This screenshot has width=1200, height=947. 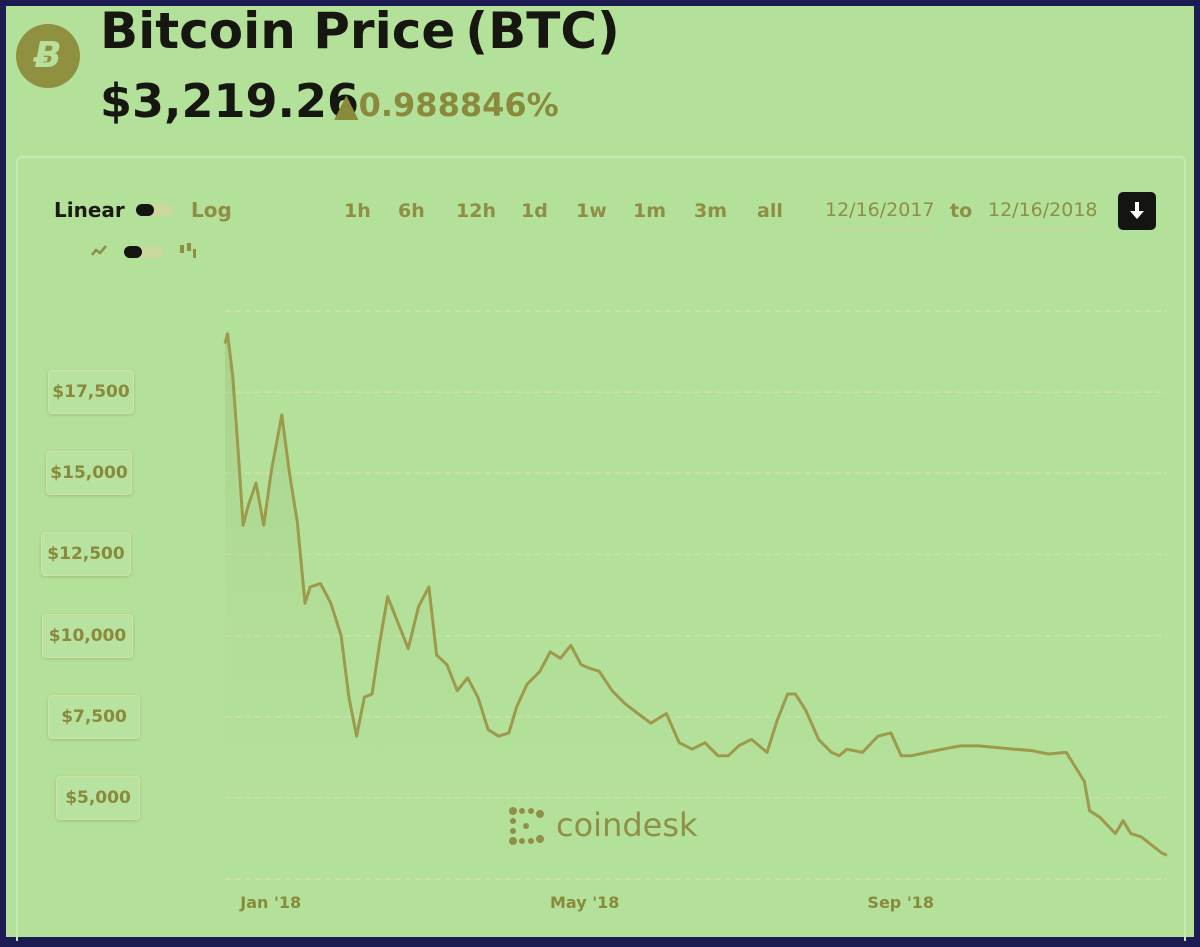 I want to click on range-12h: 12h, so click(x=476, y=211).